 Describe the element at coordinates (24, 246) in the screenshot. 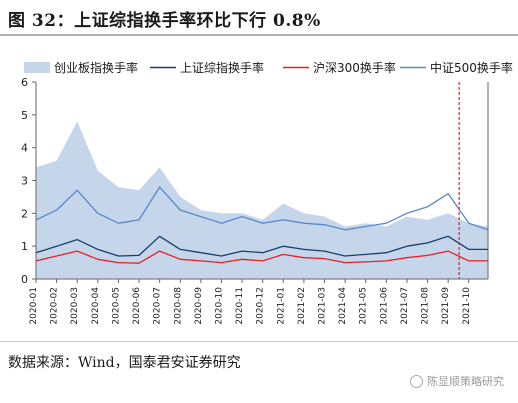

I see `y-tick-label-1: 1` at that location.